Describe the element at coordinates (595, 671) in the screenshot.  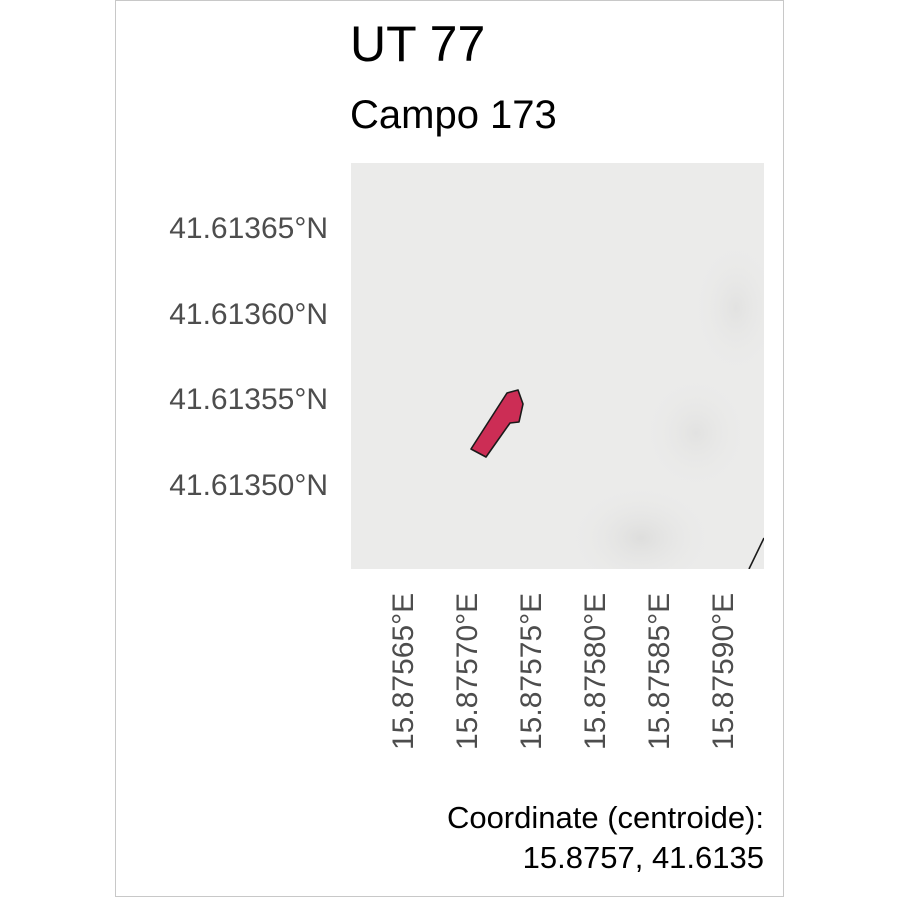
I see `x-axis-tick-label: 15.87580°E` at that location.